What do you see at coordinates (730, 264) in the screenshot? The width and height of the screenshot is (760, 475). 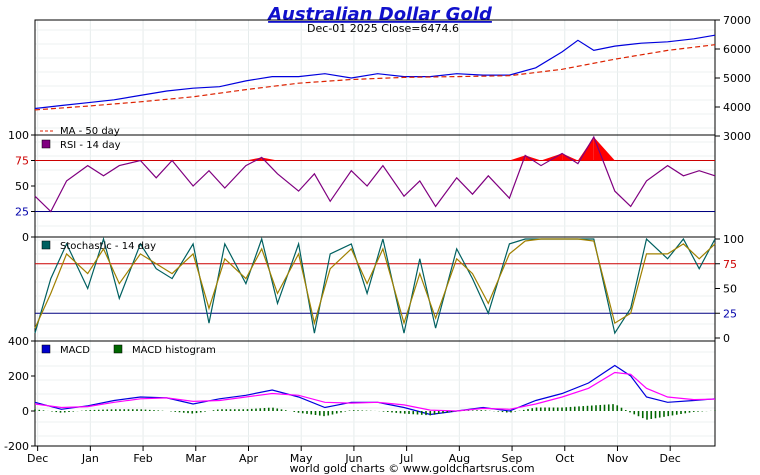 I see `y-tick-label-right: 75` at bounding box center [730, 264].